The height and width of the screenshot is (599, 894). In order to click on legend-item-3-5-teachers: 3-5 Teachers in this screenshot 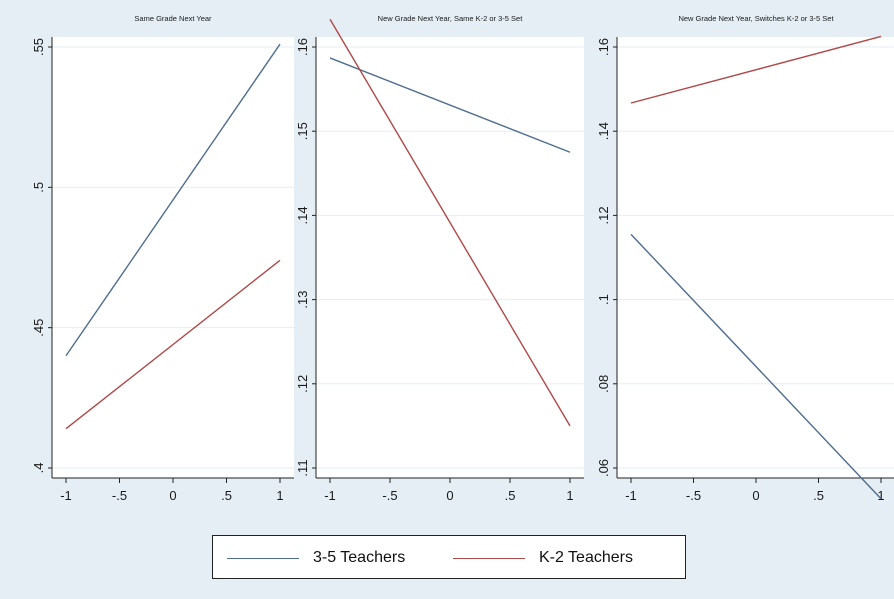, I will do `click(316, 558)`.